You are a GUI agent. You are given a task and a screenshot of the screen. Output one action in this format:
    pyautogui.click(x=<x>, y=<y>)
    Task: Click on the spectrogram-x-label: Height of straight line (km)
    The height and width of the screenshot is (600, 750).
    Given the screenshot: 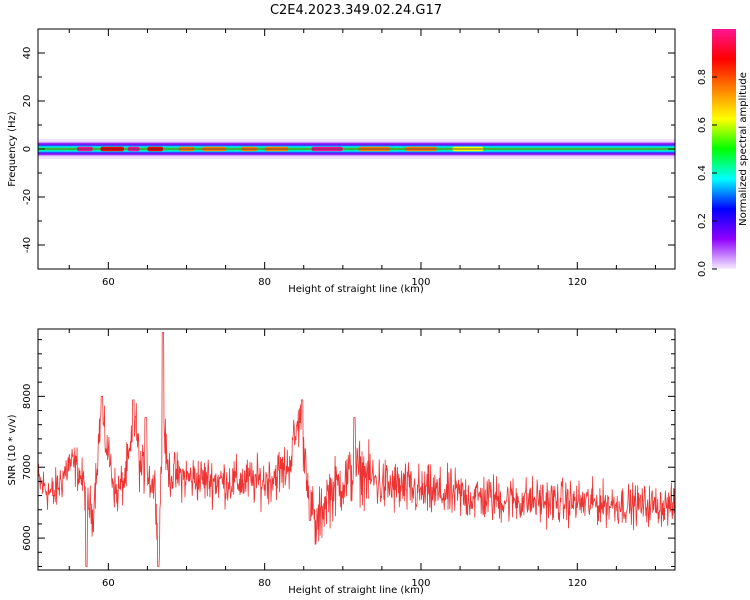 What is the action you would take?
    pyautogui.click(x=356, y=289)
    